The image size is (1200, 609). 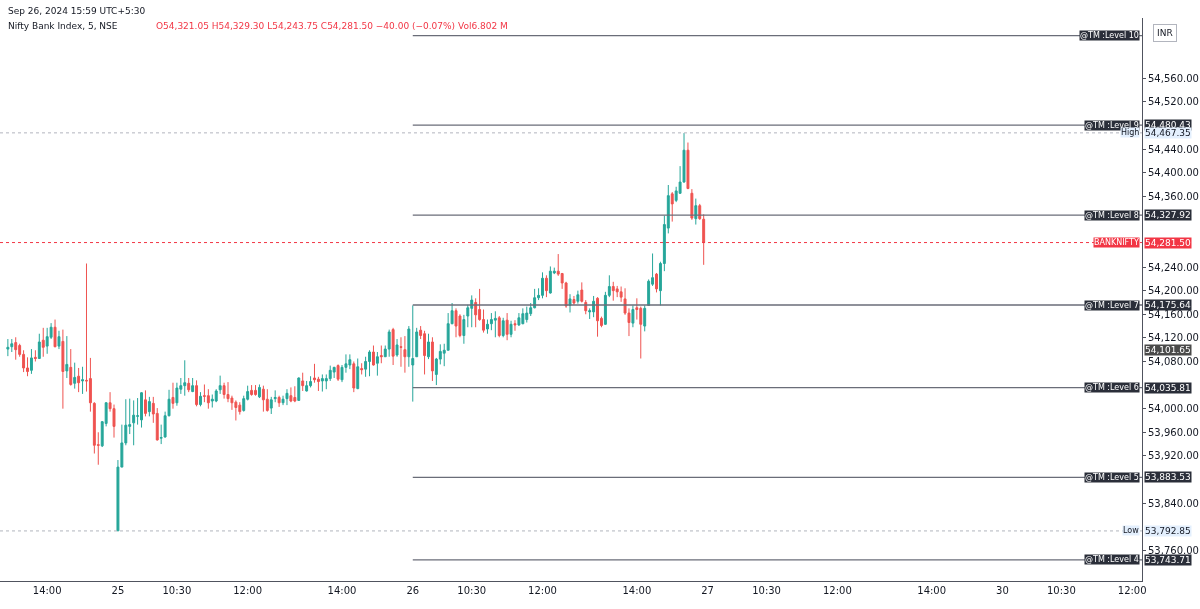 I want to click on chart-subtitle: O54,321.05 H54,329.30 L54,243.75 C54,281.50 −40.00 (−0.07%) Vol6.802 M, so click(x=332, y=26).